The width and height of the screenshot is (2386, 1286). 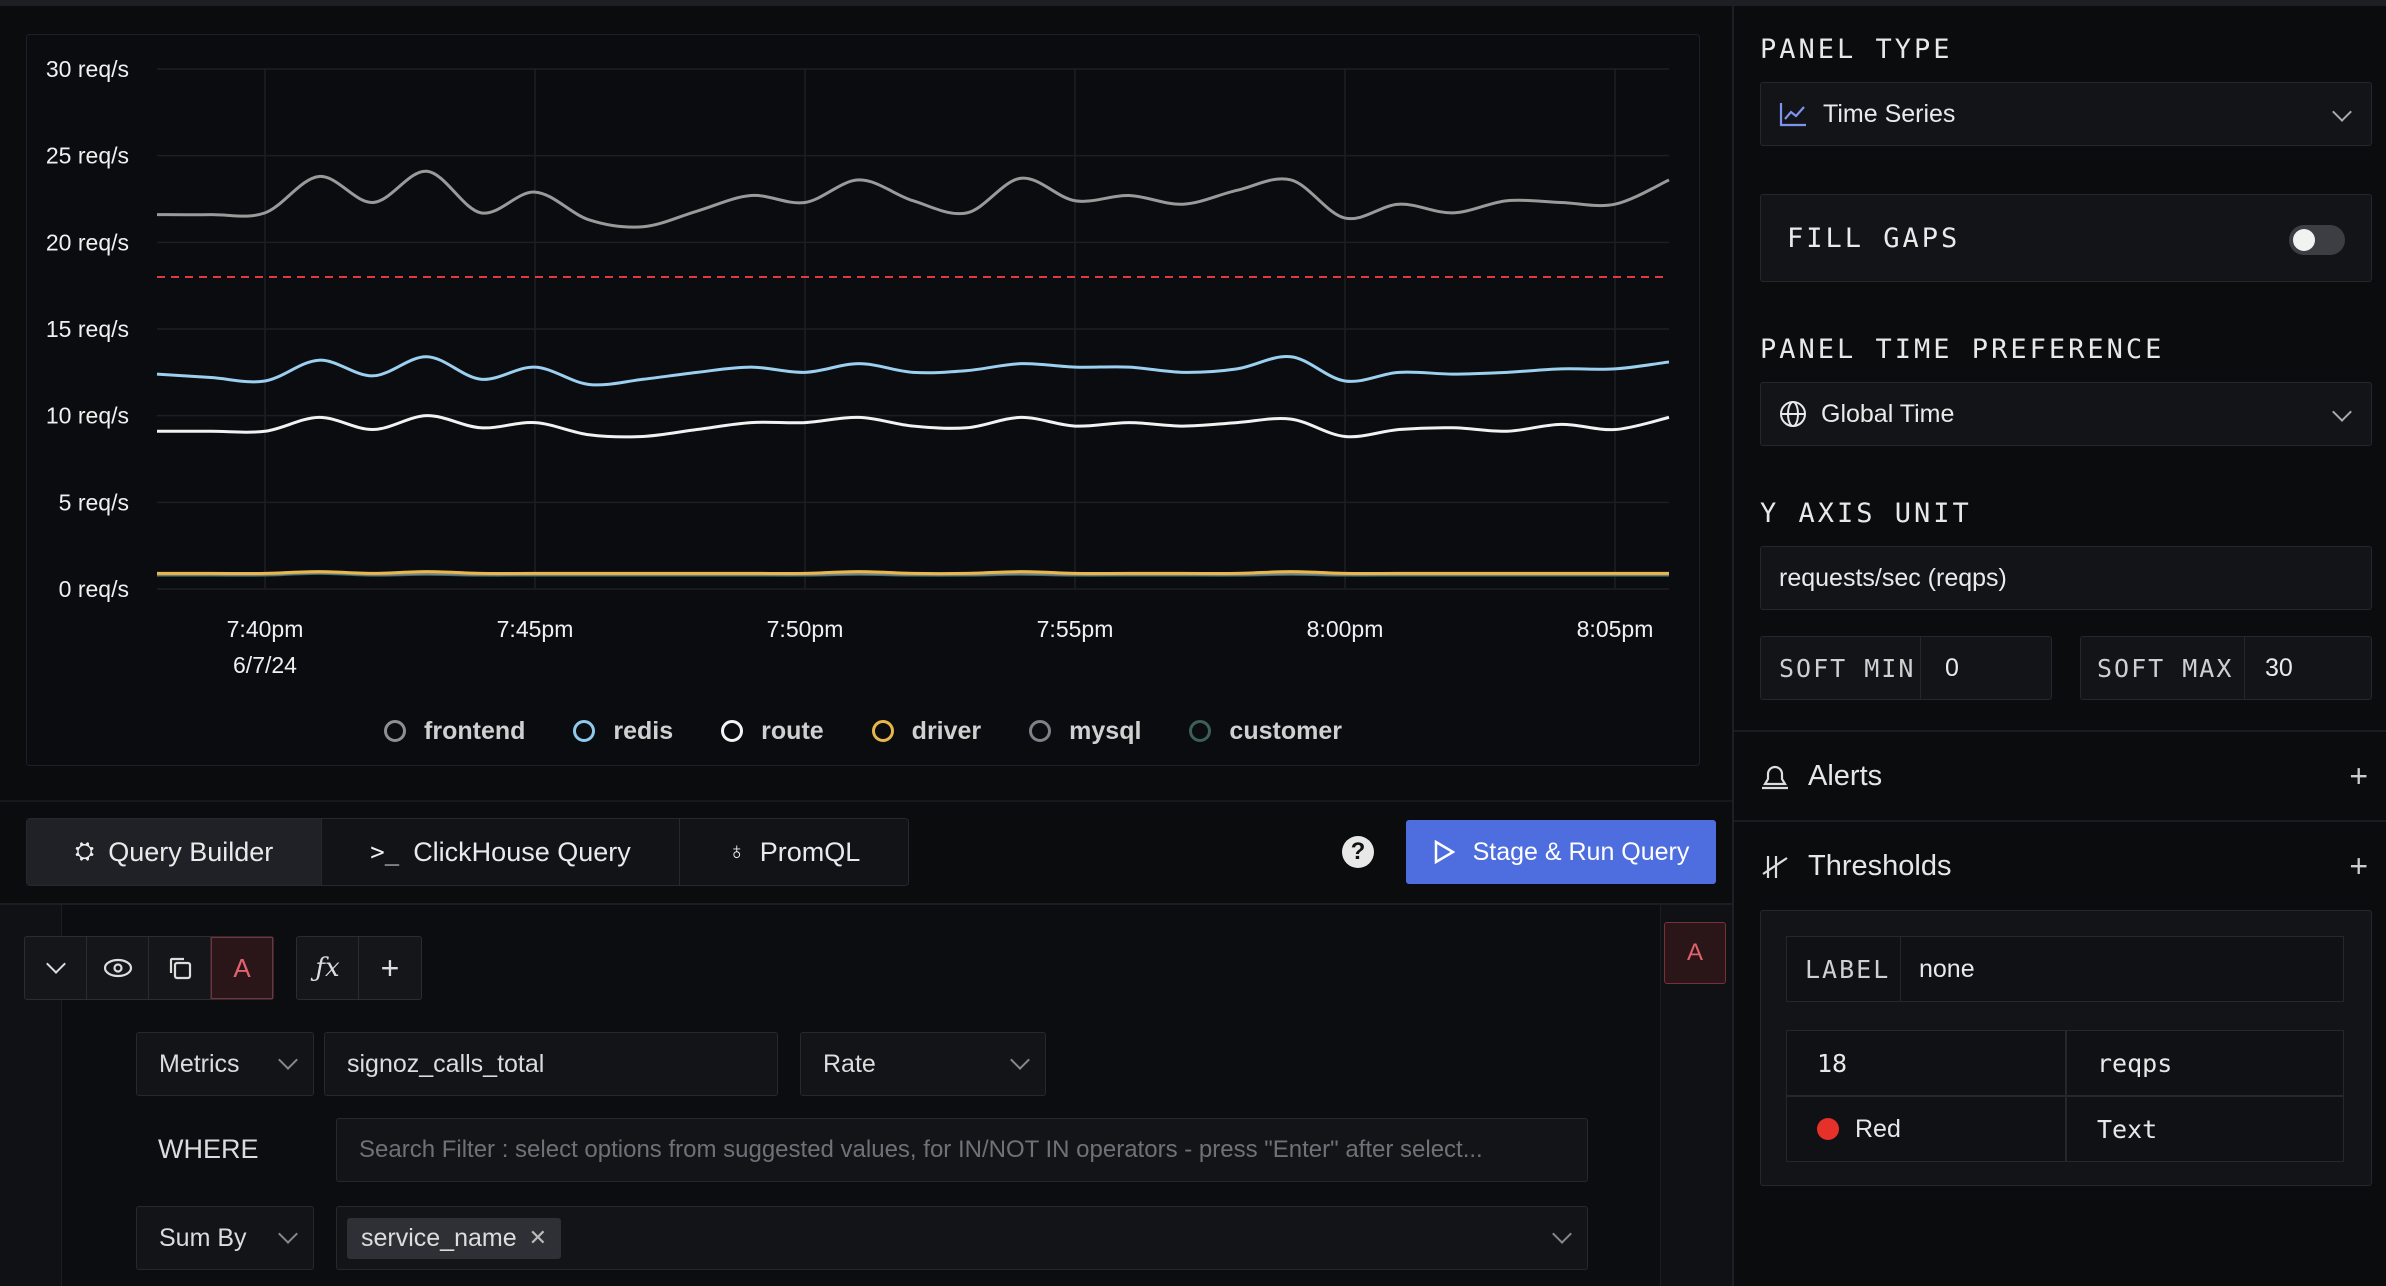 I want to click on collapse-button, so click(x=56, y=968).